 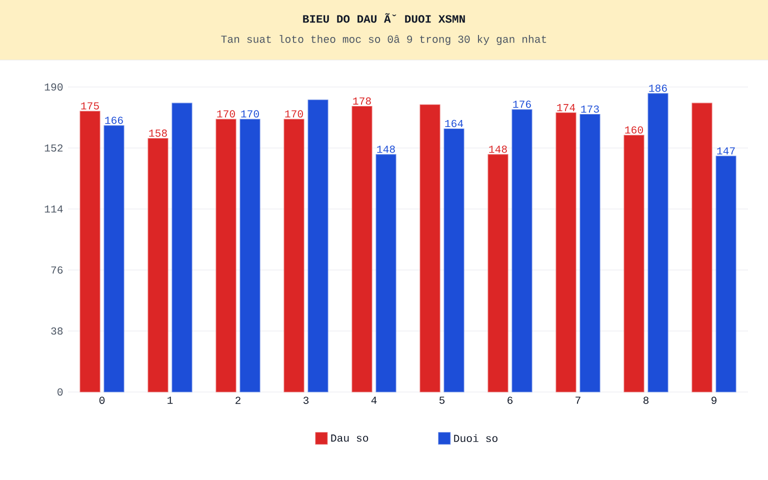 I want to click on data-label: 147, so click(x=726, y=150).